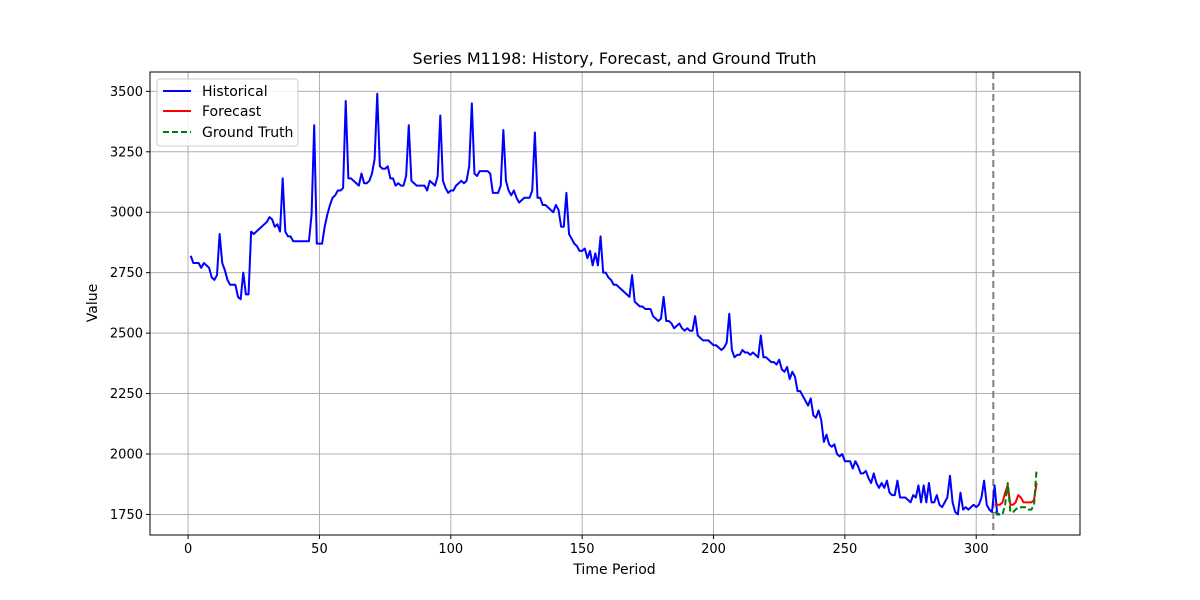 This screenshot has height=600, width=1200. I want to click on x-axis-ticks: 0 50 100 150 200 250 300, so click(586, 546).